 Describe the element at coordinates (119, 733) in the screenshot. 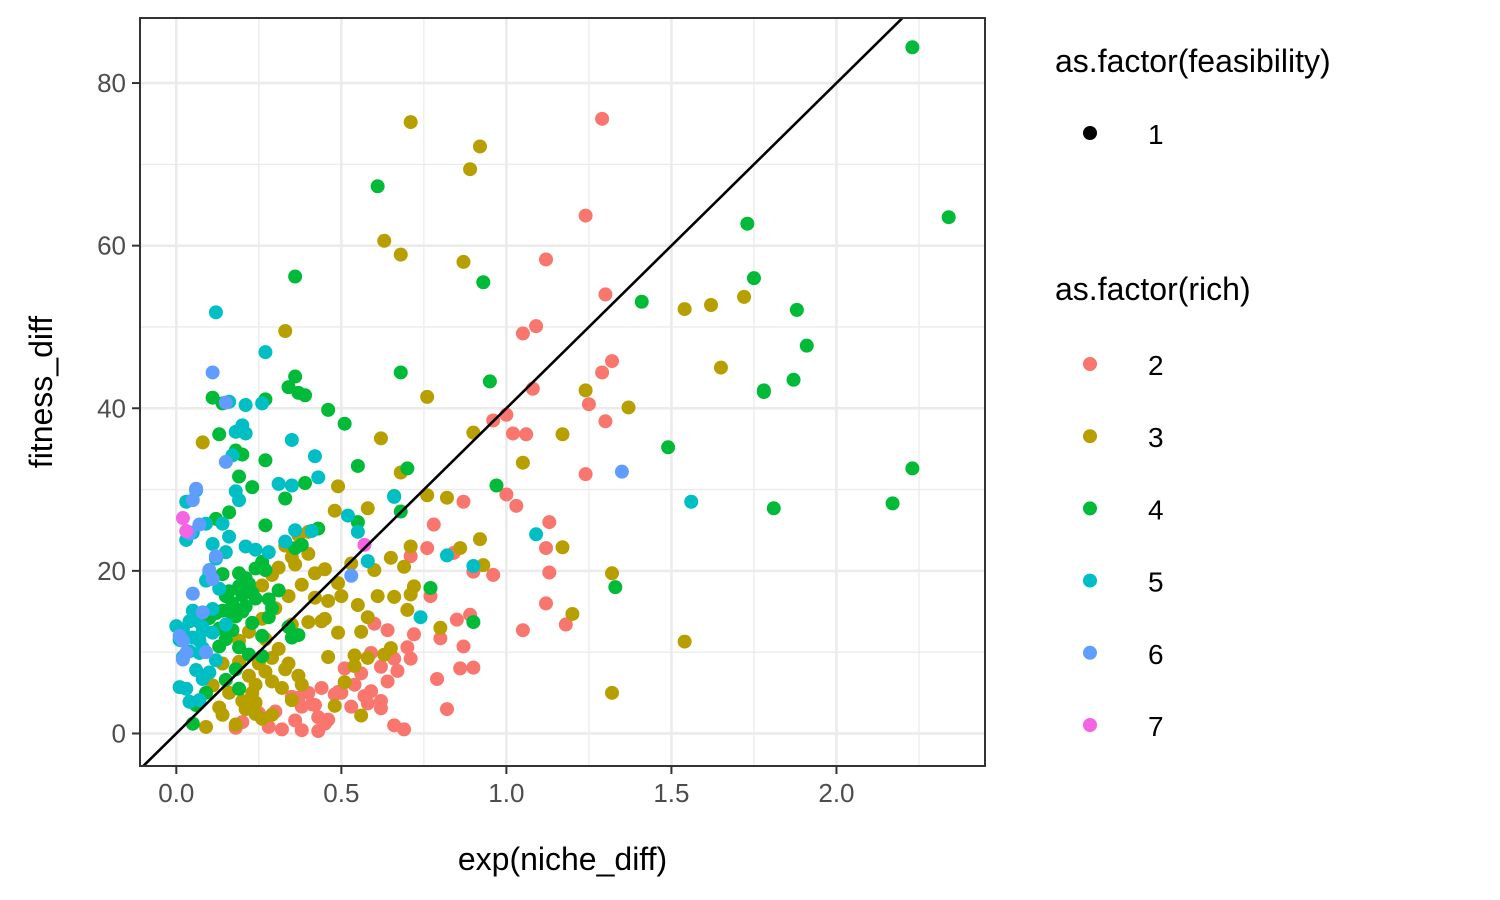

I see `y-tick-label: 0` at that location.